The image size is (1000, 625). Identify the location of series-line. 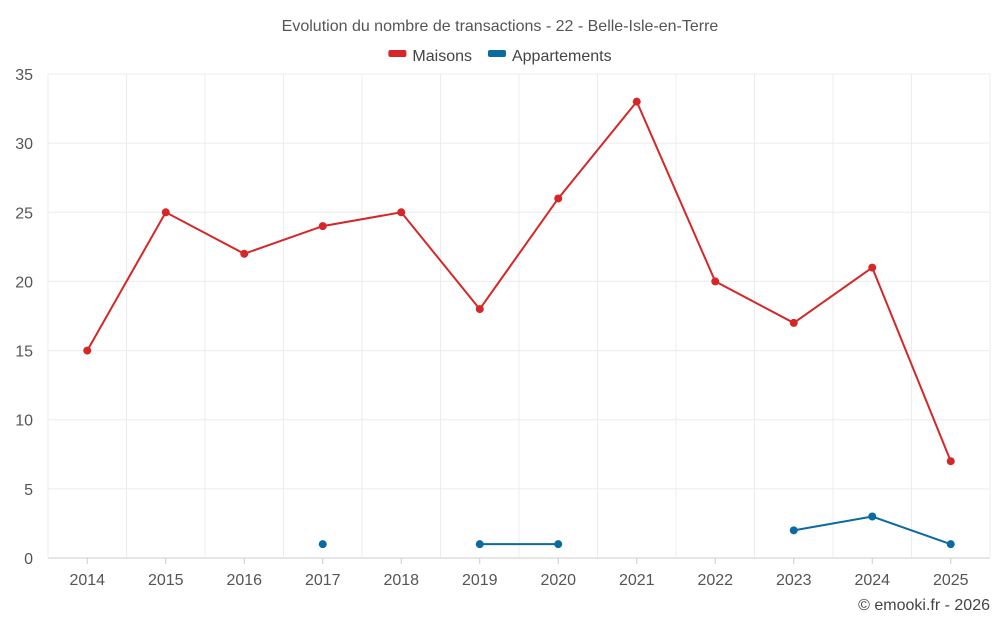
(872, 530).